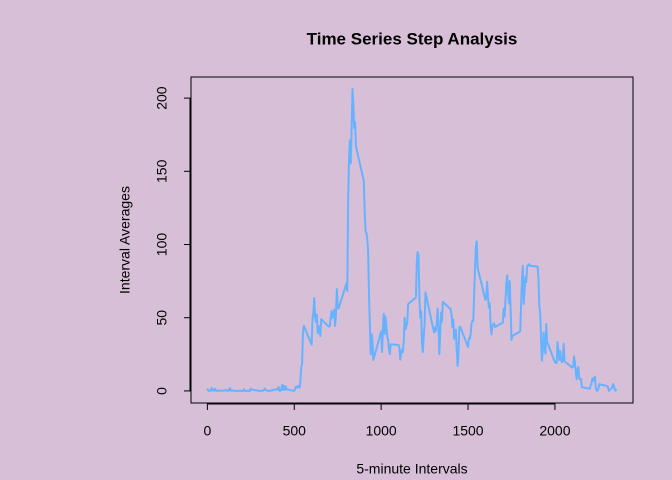 This screenshot has height=480, width=672. What do you see at coordinates (295, 431) in the screenshot?
I see `x-tick-label: 500` at bounding box center [295, 431].